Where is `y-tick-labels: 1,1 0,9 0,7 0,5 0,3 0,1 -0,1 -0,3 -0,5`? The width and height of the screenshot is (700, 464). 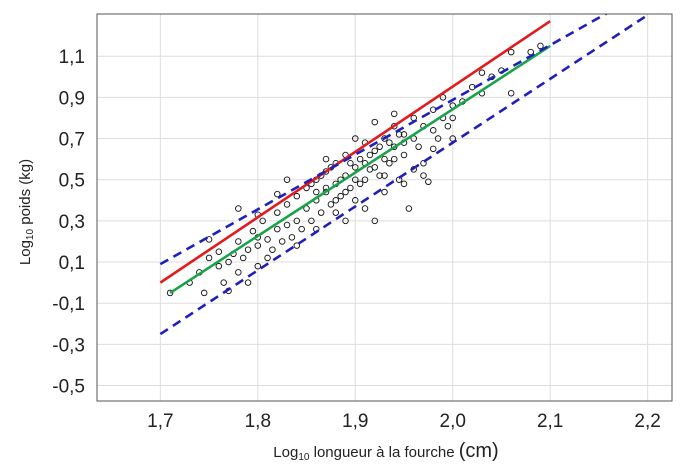 y-tick-labels: 1,1 0,9 0,7 0,5 0,3 0,1 -0,1 -0,3 -0,5 is located at coordinates (68, 222).